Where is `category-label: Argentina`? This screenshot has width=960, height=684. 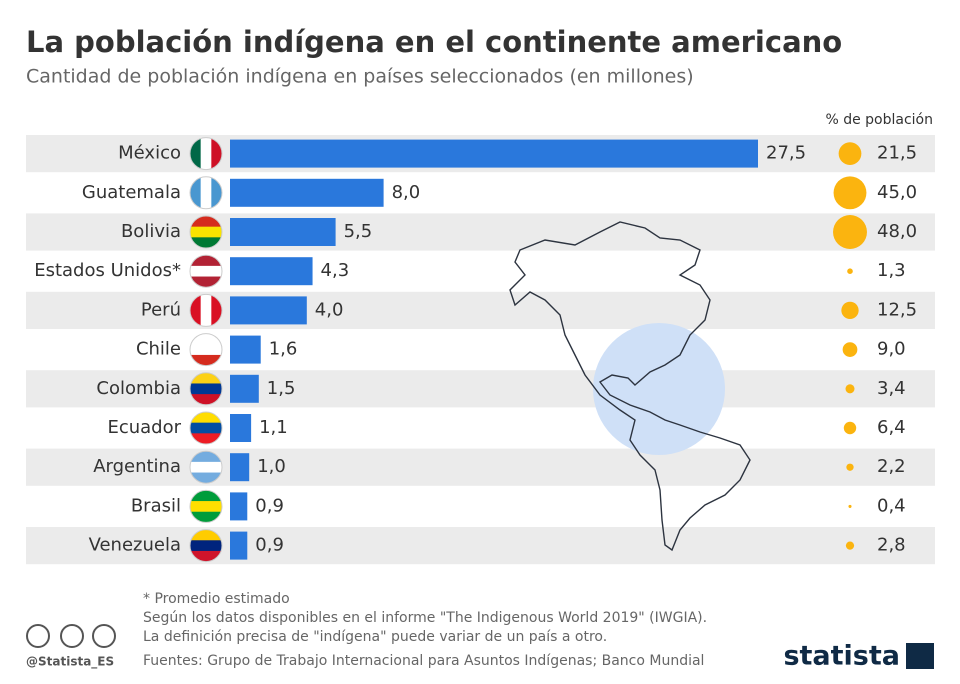 category-label: Argentina is located at coordinates (137, 466).